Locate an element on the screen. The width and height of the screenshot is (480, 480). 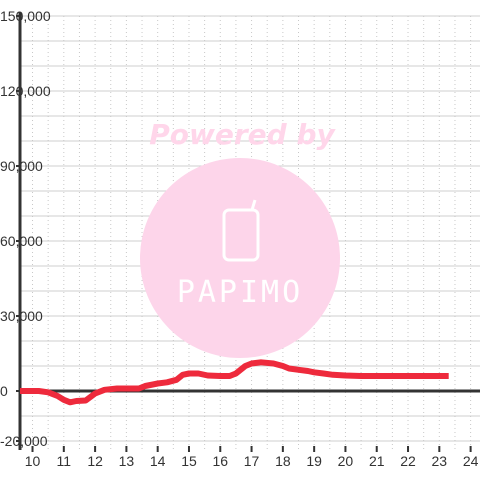
x-tick-label: 13 is located at coordinates (127, 461).